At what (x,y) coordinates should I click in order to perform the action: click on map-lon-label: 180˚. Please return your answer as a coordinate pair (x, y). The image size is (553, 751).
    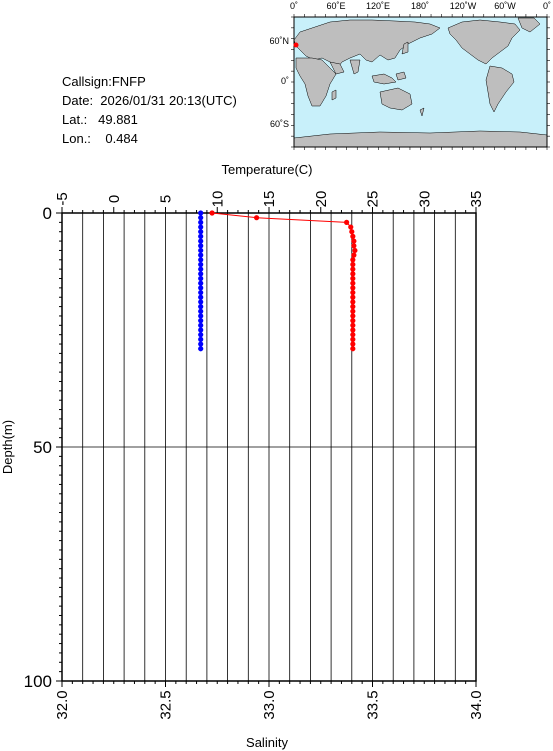
    Looking at the image, I should click on (420, 6).